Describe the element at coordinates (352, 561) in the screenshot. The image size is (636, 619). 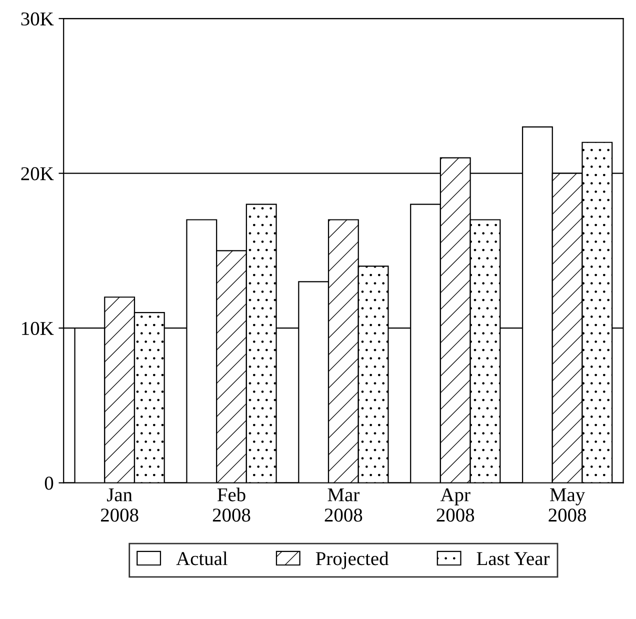
I see `legend-label: Projected` at that location.